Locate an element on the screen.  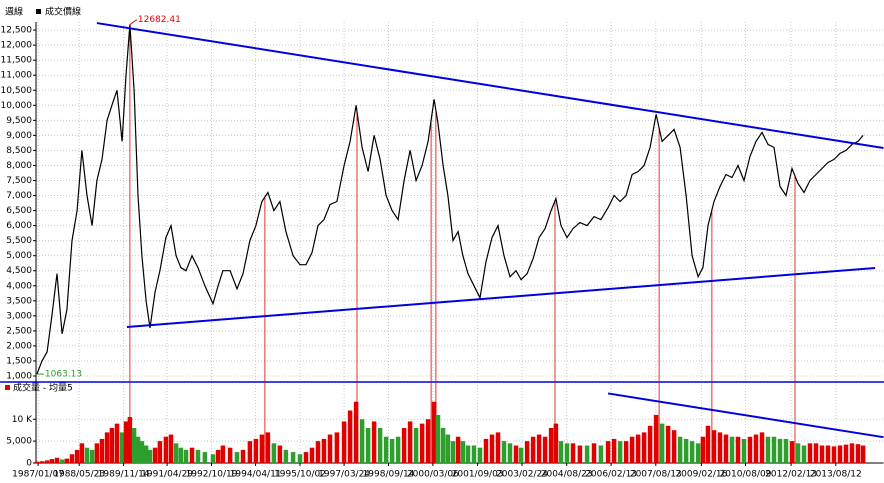
annotation: 1063.13 is located at coordinates (63, 375).